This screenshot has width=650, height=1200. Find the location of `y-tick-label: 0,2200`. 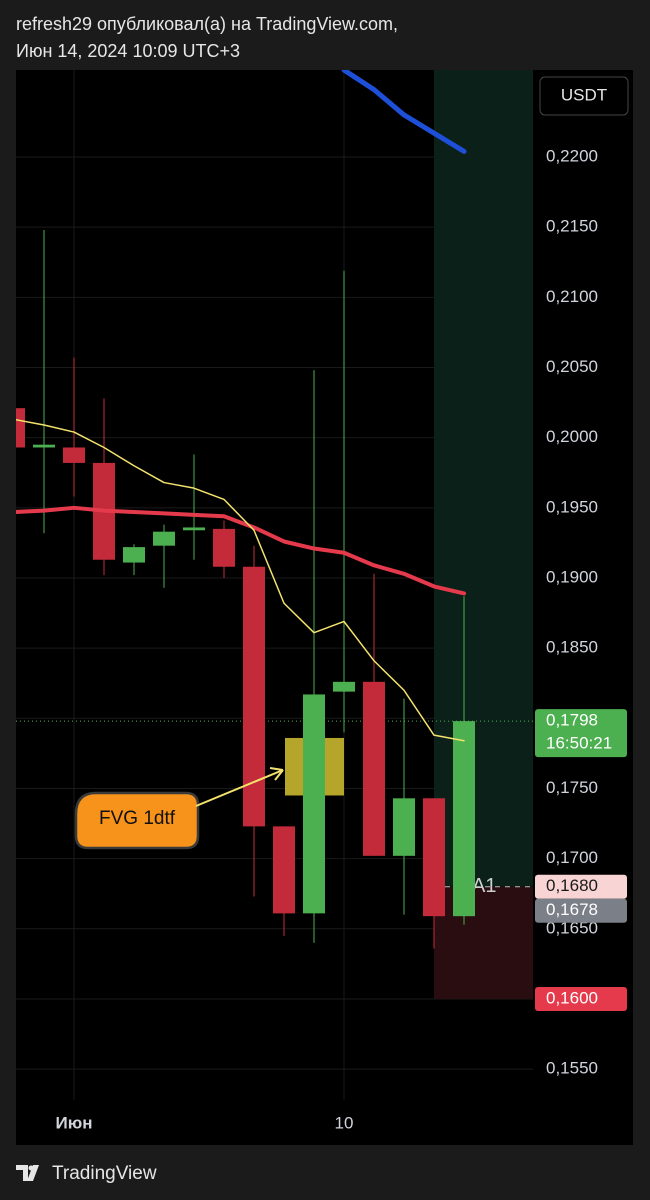

y-tick-label: 0,2200 is located at coordinates (572, 155).